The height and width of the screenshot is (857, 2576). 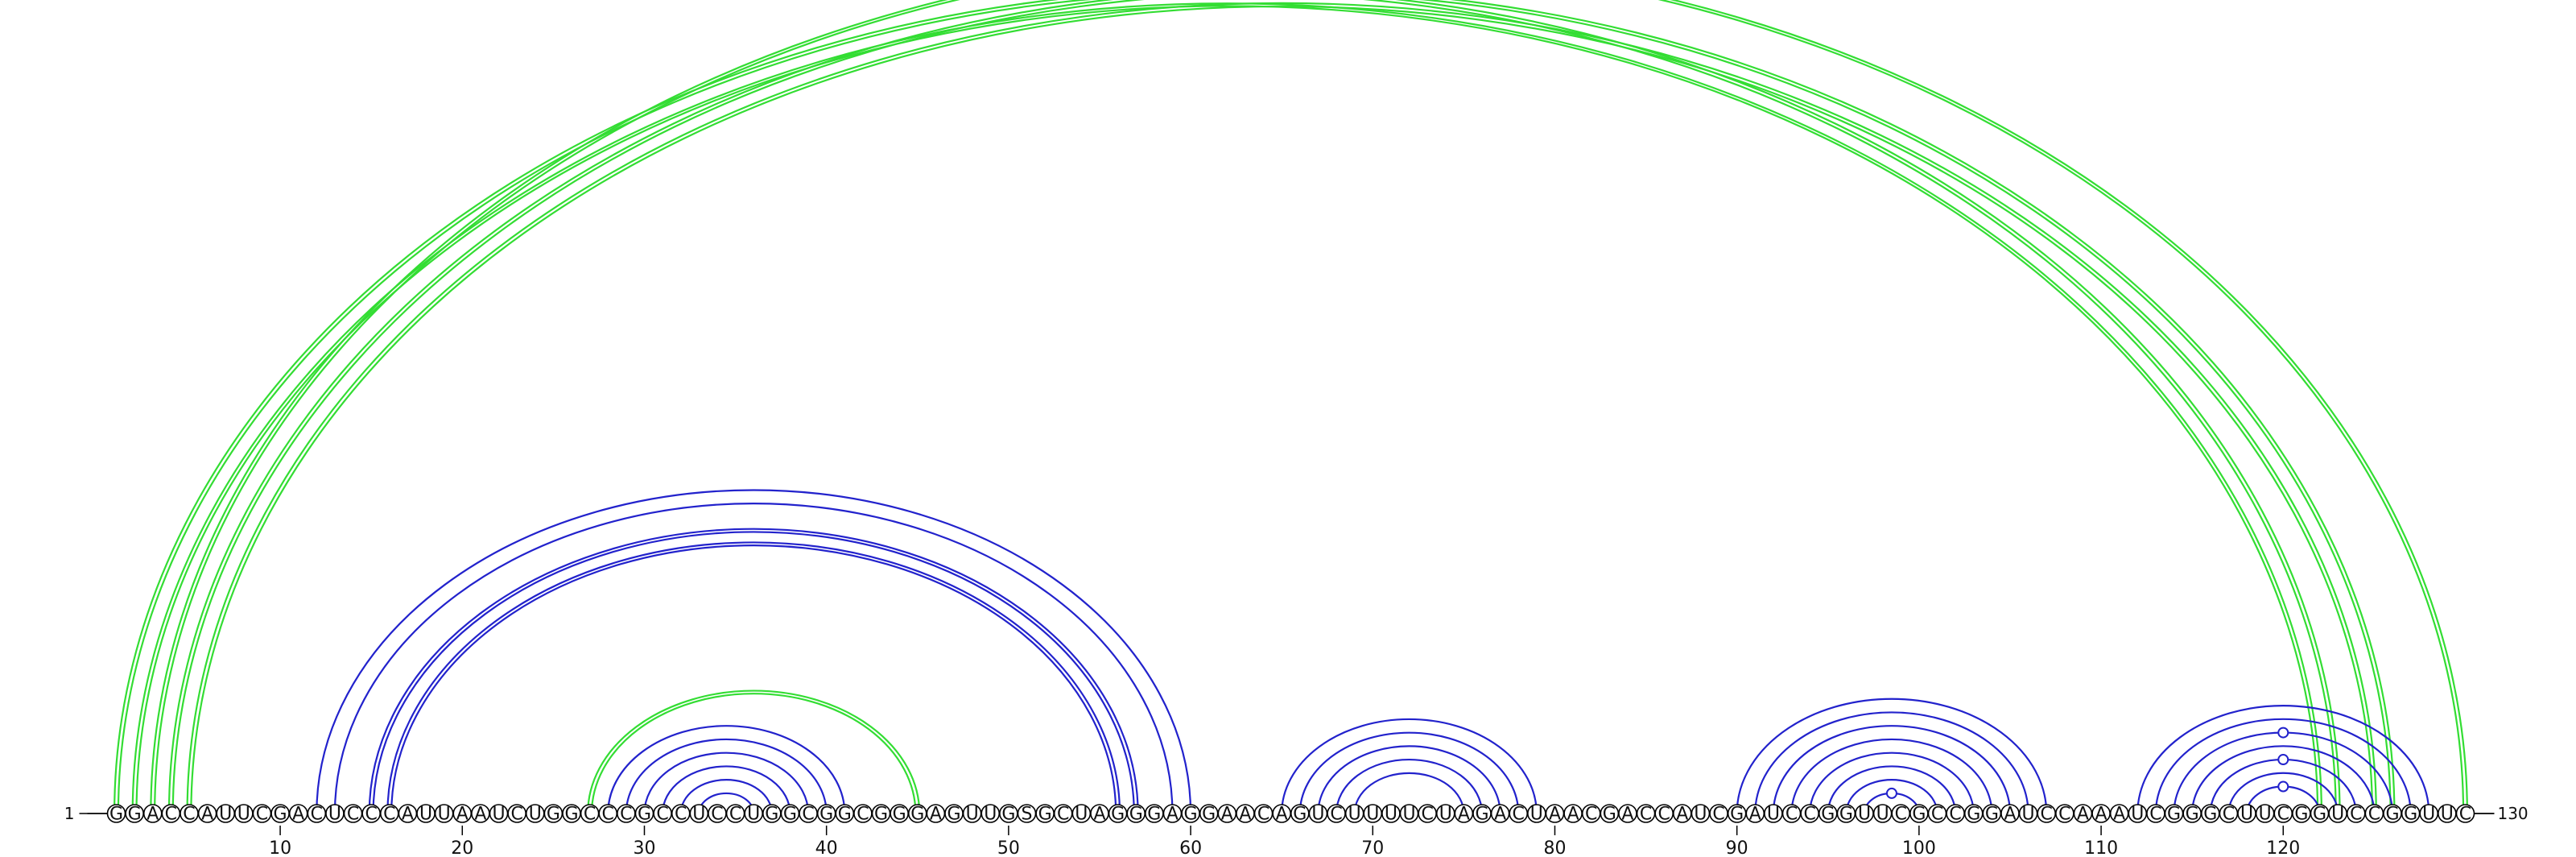 I want to click on nucleotide-13: U, so click(x=335, y=814).